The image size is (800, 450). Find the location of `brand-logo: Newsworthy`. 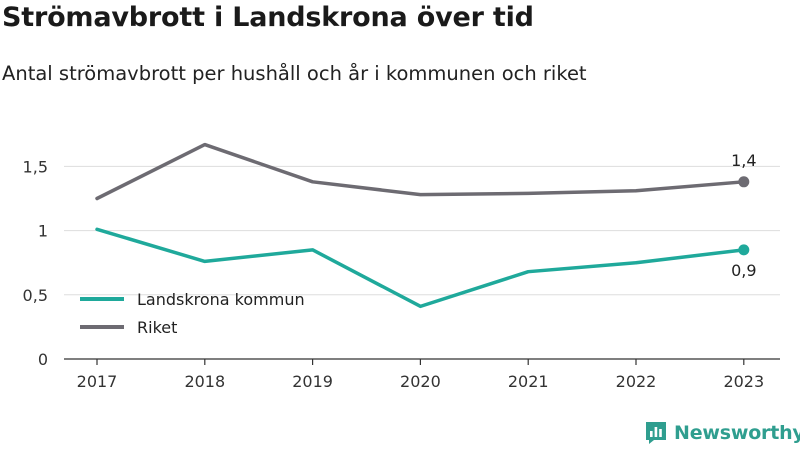

brand-logo: Newsworthy is located at coordinates (722, 433).